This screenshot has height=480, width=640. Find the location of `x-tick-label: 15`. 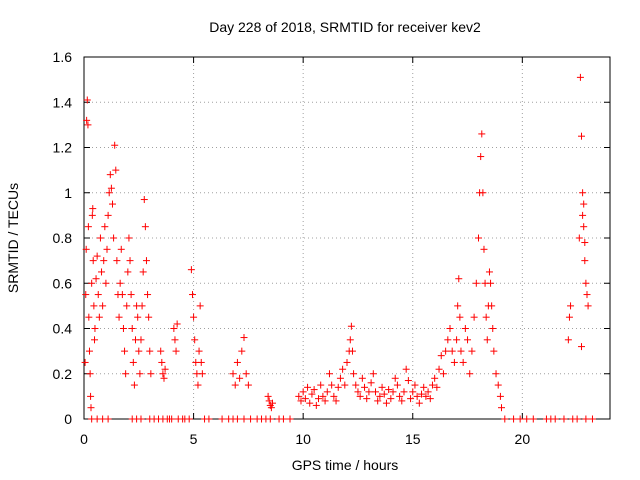

x-tick-label: 15 is located at coordinates (413, 439).